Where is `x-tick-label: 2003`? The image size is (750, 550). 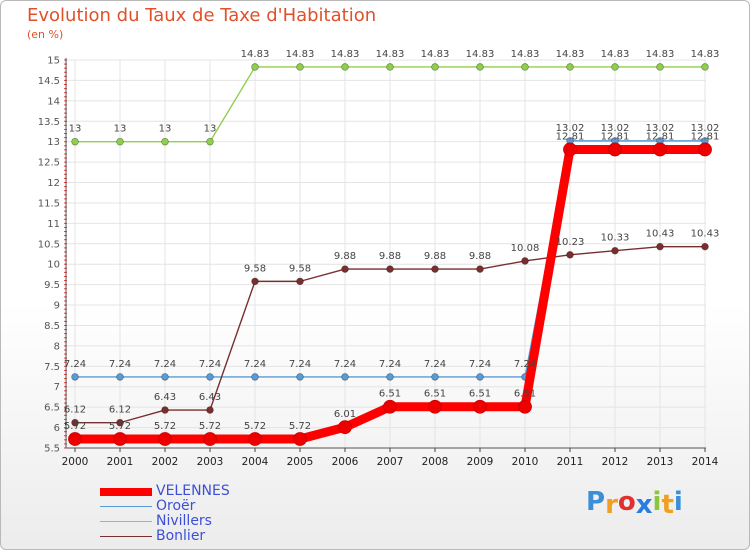 x-tick-label: 2003 is located at coordinates (210, 462).